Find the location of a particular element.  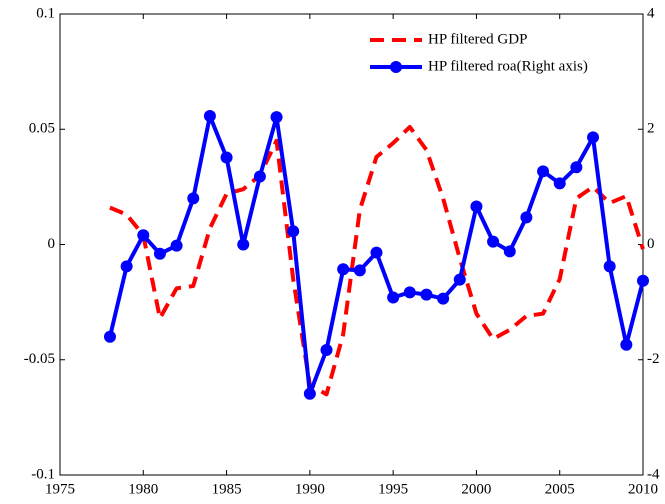

x-tick-label: 2005 is located at coordinates (560, 489).